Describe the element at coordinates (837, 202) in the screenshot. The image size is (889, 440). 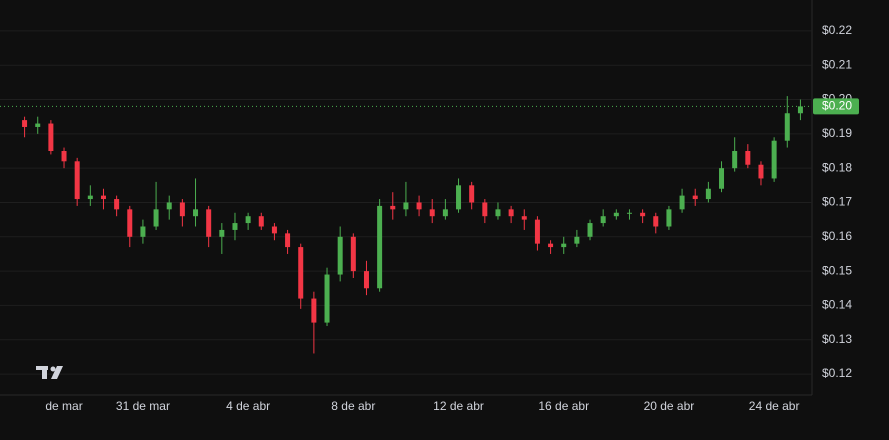
I see `y-tick-label: $0.17` at that location.